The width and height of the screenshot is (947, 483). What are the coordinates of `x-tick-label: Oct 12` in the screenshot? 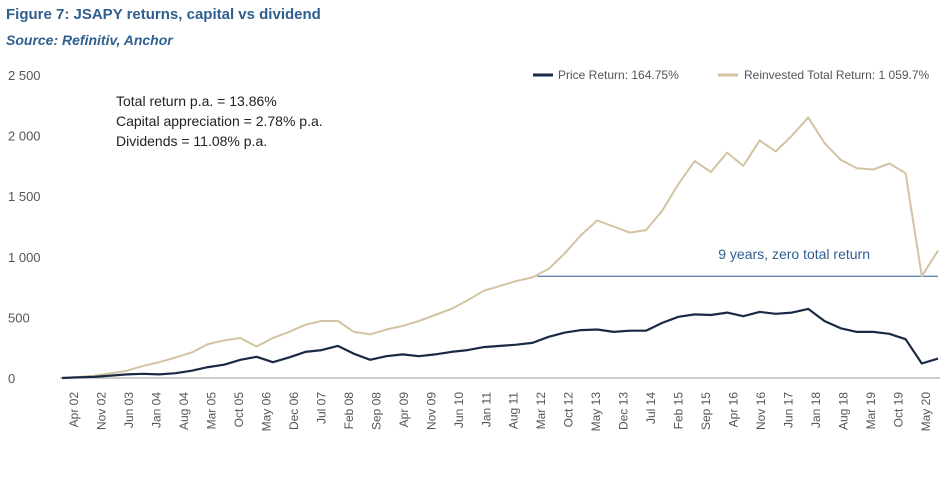 It's located at (569, 410).